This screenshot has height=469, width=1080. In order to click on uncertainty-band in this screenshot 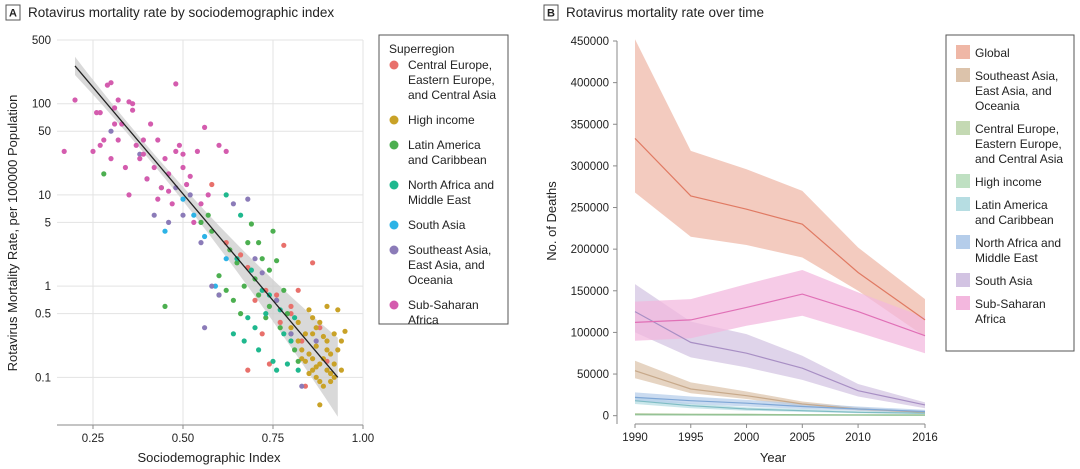, I will do `click(780, 402)`.